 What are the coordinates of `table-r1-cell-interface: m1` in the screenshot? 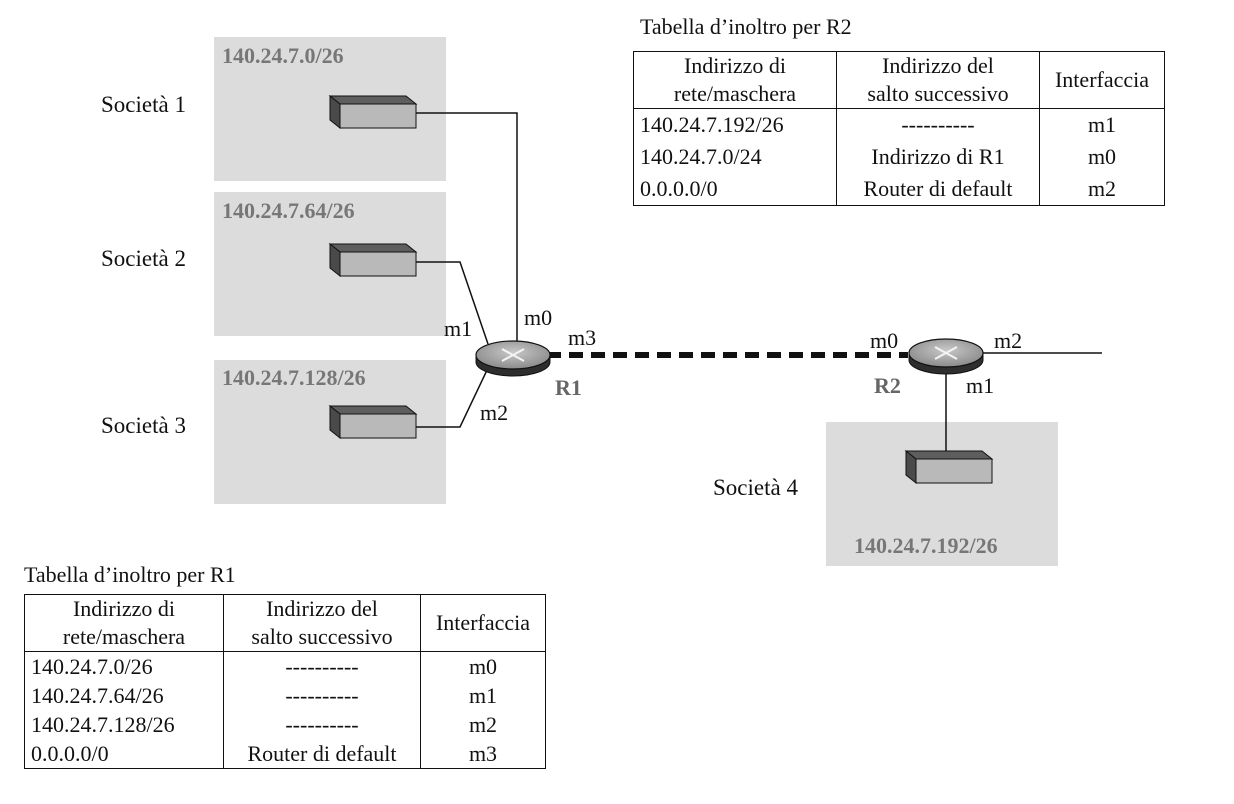 It's located at (483, 695).